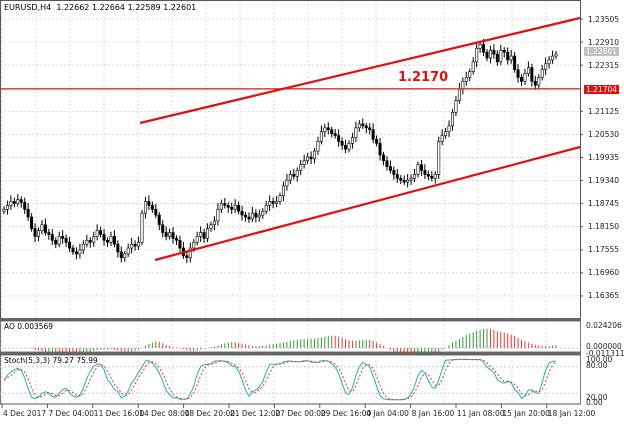 The image size is (624, 429). What do you see at coordinates (602, 89) in the screenshot?
I see `level-price-tag: 1.21704` at bounding box center [602, 89].